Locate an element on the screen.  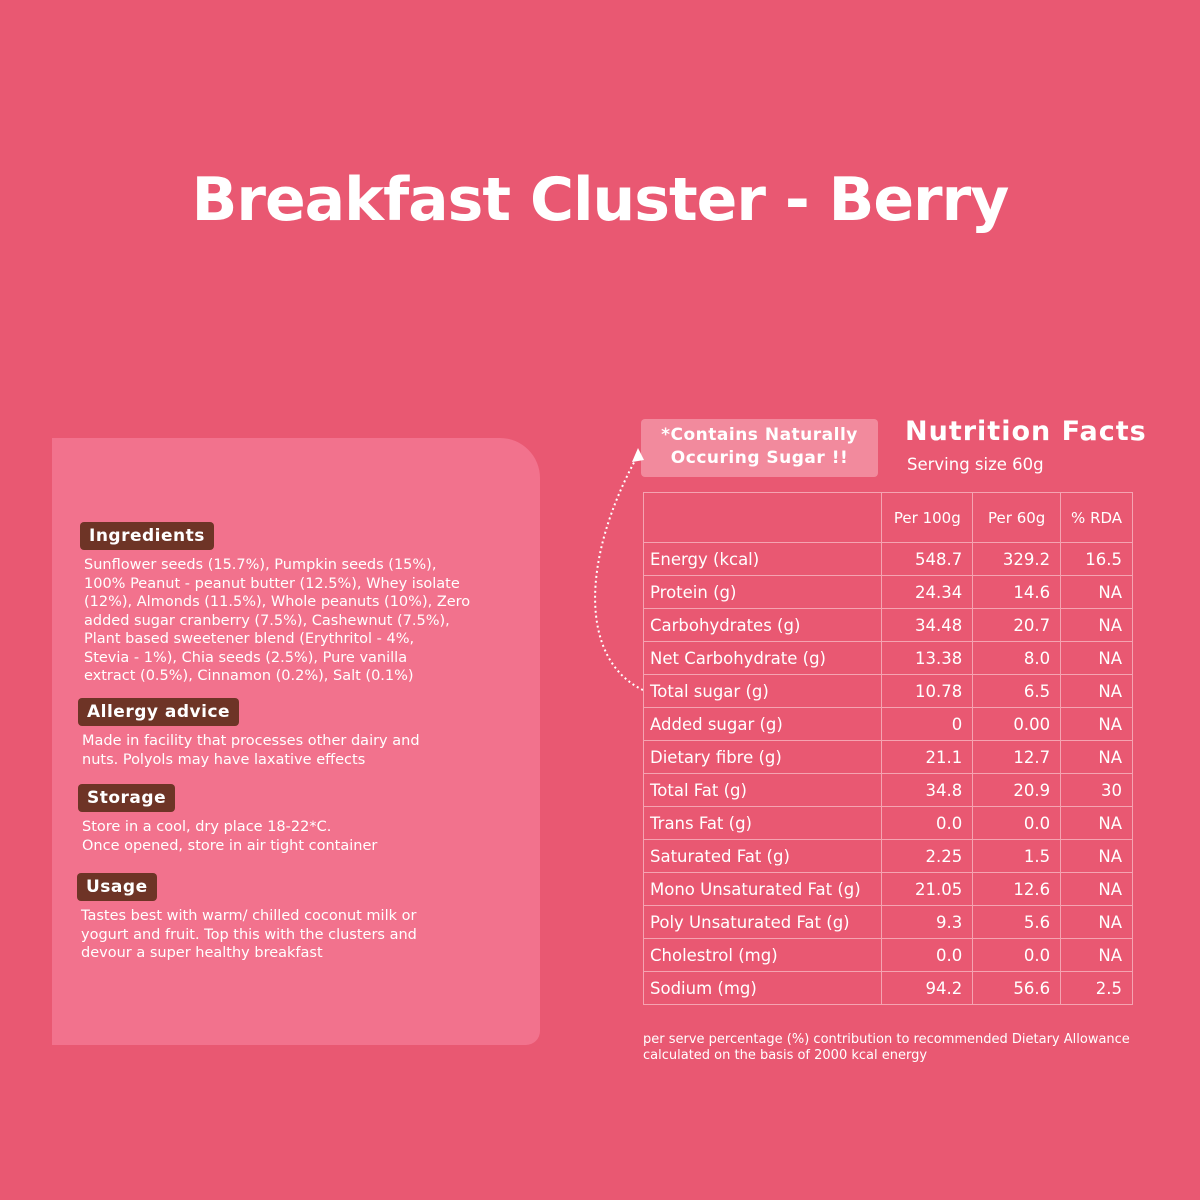
nutrient-name: Energy (kcal) is located at coordinates (762, 559).